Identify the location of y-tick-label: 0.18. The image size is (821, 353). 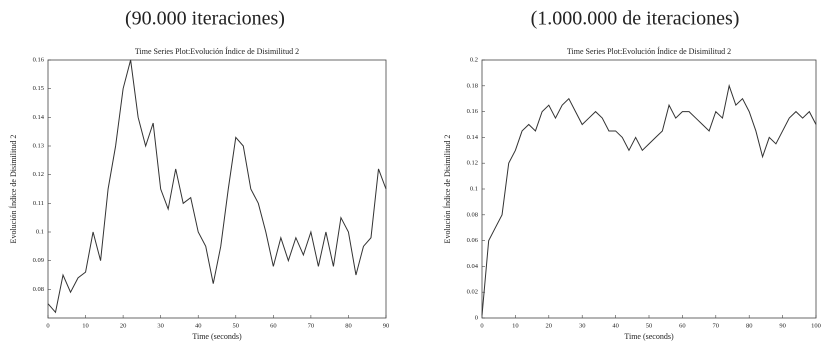
(472, 85).